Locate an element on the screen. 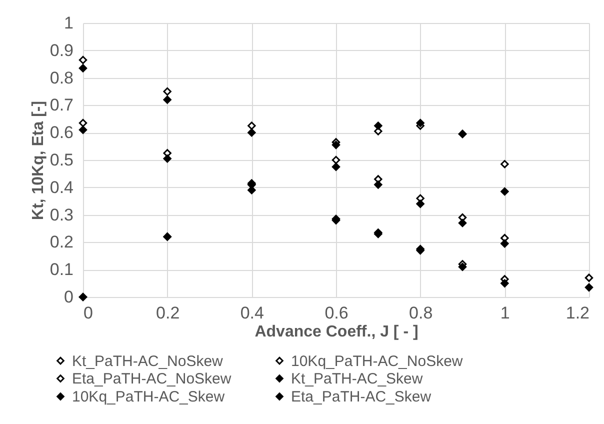  y-tick-label: 0.2 is located at coordinates (62, 242).